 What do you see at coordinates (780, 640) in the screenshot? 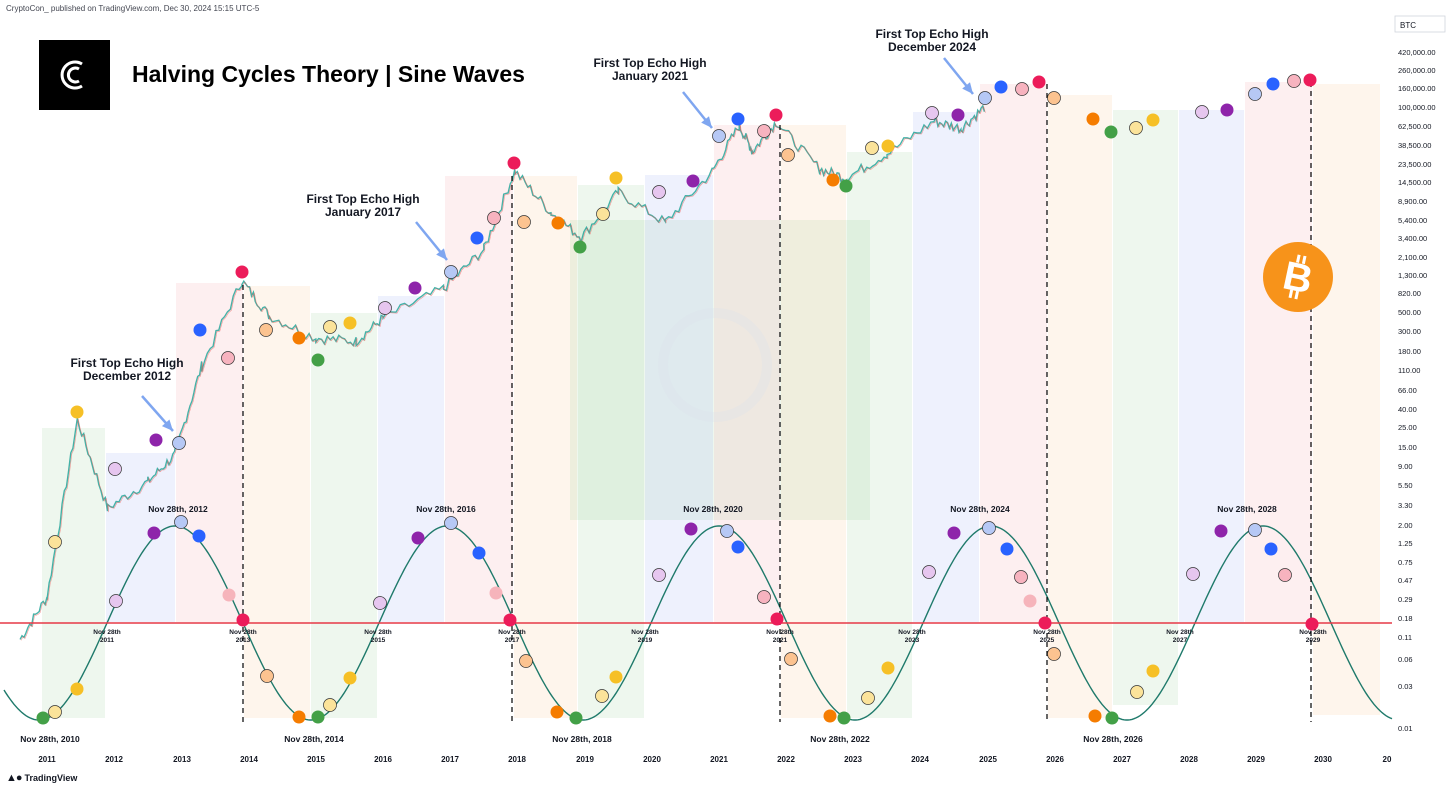
I see `crossing-year: 2021` at bounding box center [780, 640].